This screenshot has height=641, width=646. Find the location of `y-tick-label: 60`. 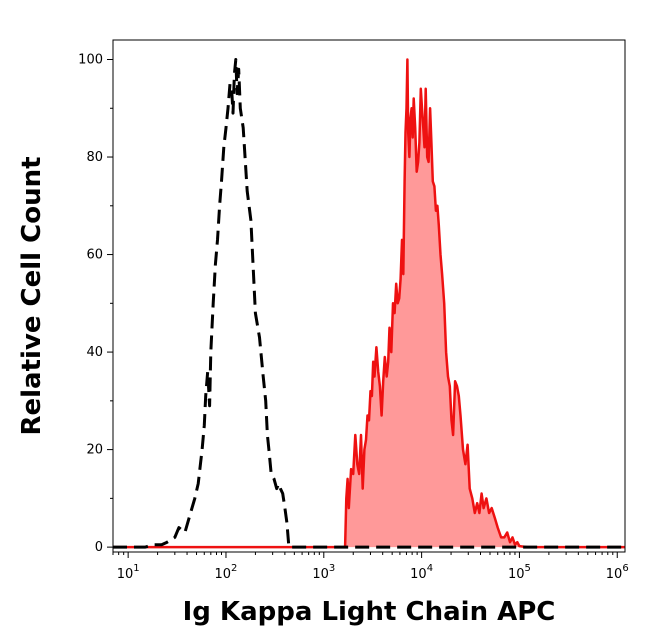

y-tick-label: 60 is located at coordinates (94, 255).